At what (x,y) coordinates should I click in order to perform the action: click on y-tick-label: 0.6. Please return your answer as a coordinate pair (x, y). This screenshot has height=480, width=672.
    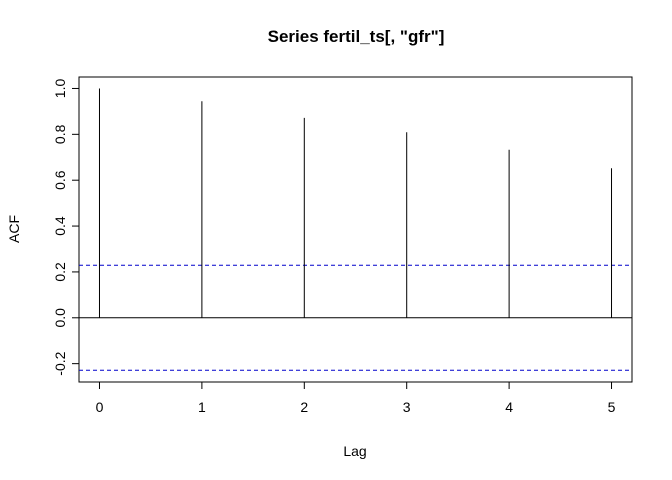
    Looking at the image, I should click on (60, 180).